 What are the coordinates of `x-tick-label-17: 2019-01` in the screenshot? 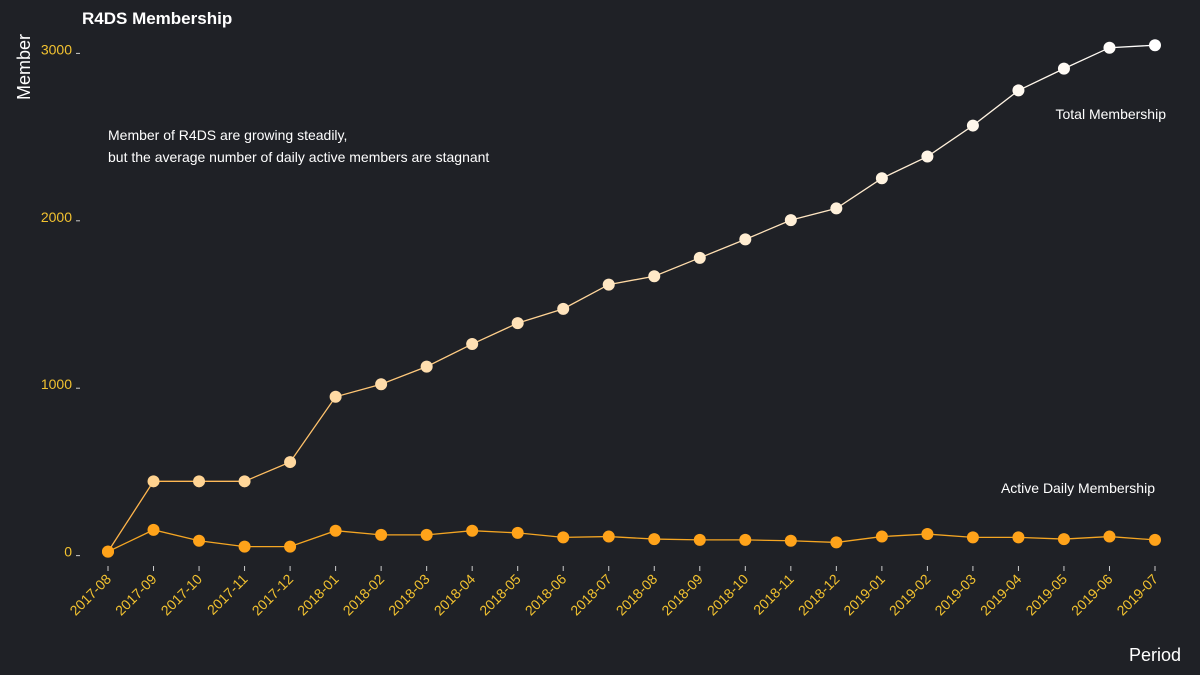 It's located at (864, 595).